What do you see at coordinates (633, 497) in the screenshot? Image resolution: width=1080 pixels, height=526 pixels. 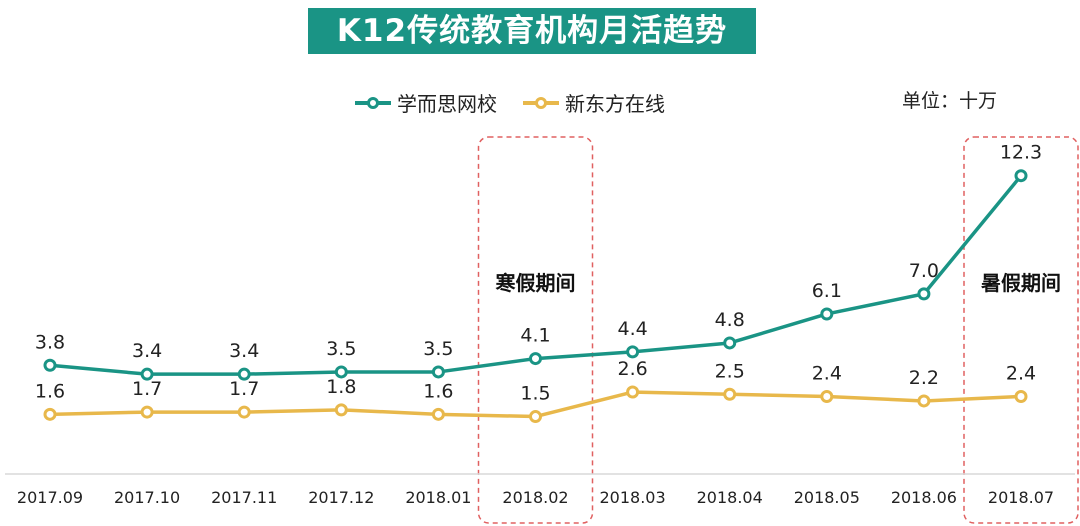 I see `x-tick-label: 2018.03` at bounding box center [633, 497].